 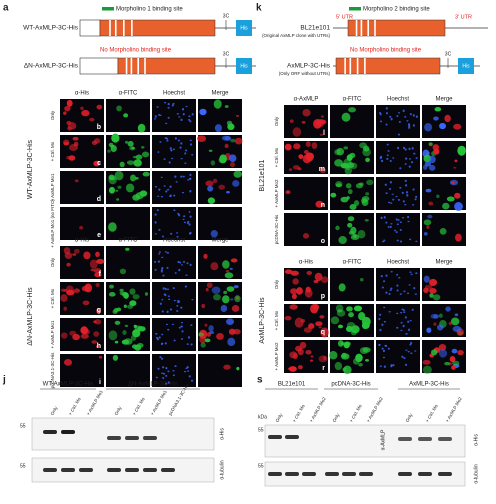 What do you see at coordinates (476, 474) in the screenshot?
I see `antibody-label: α-tubulin` at bounding box center [476, 474].